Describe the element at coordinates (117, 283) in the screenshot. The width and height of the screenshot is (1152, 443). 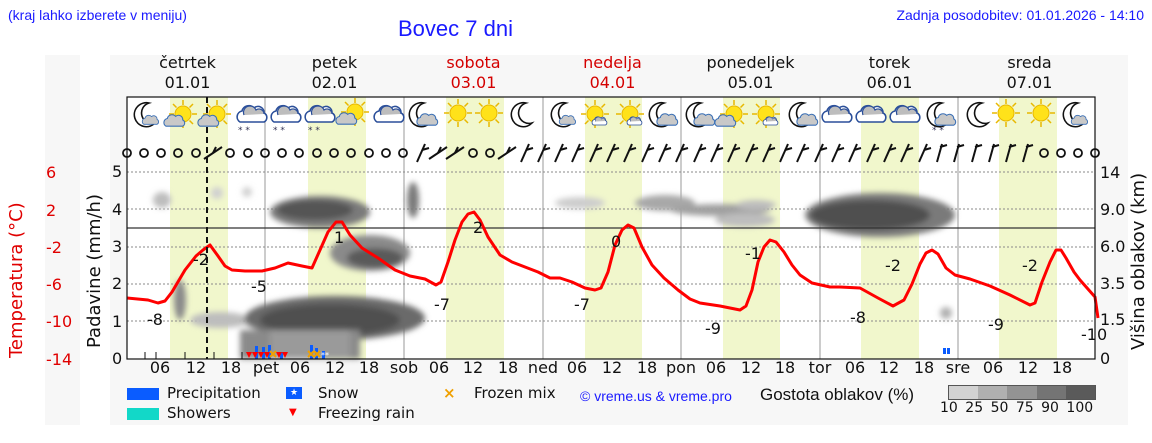
I see `precip-tick: 2` at that location.